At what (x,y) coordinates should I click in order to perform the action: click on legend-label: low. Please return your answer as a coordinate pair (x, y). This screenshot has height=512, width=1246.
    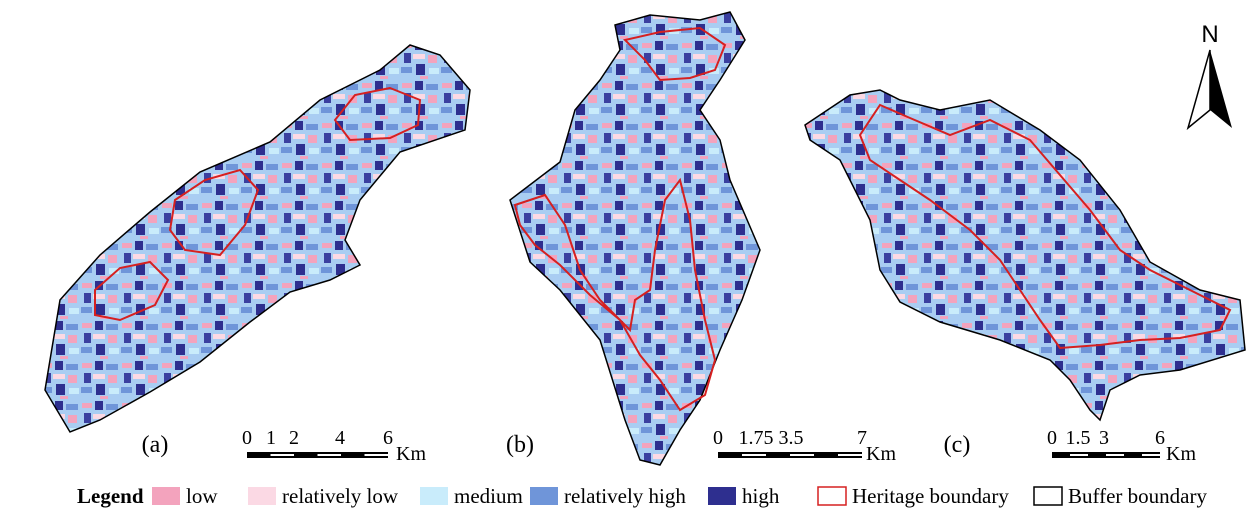
    Looking at the image, I should click on (202, 496).